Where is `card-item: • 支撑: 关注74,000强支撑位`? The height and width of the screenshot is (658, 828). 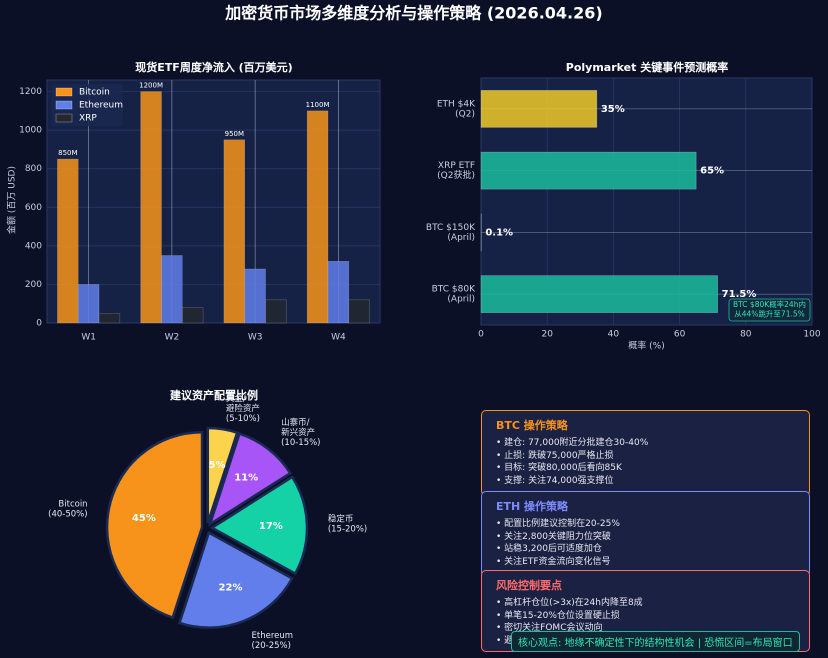 card-item: • 支撑: 关注74,000强支撑位 is located at coordinates (555, 480).